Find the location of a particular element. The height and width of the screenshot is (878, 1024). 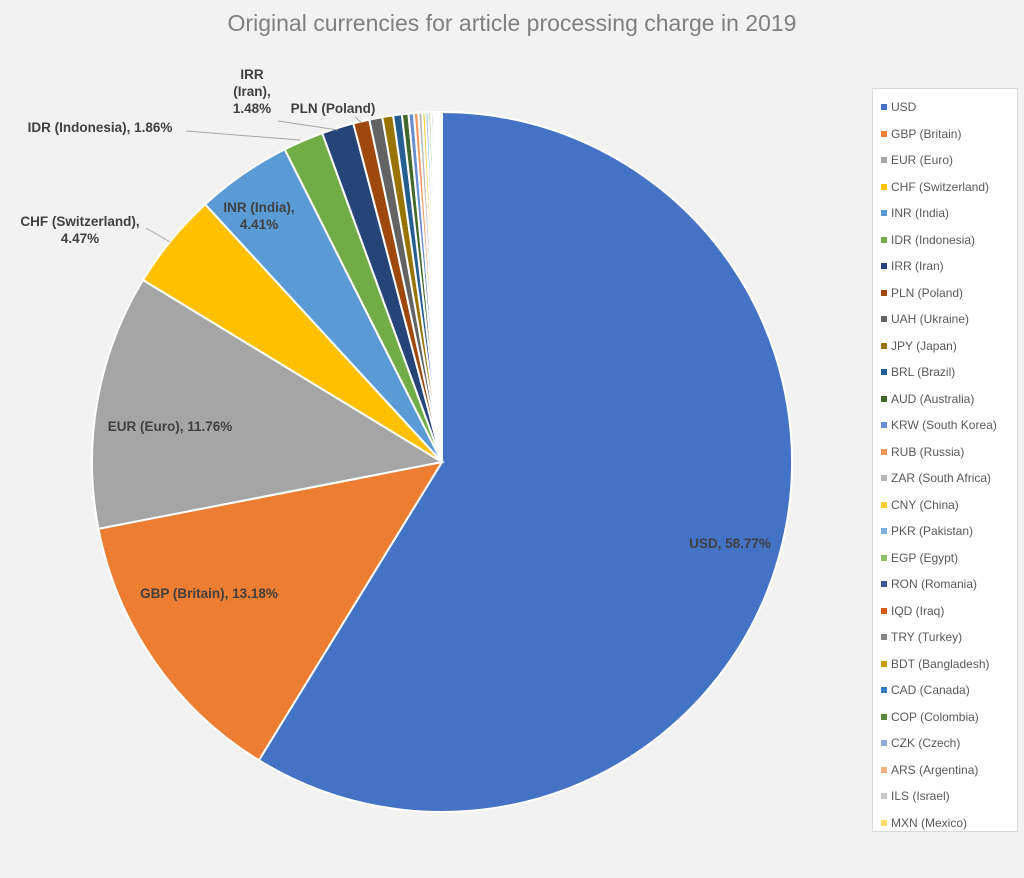

legend-item-irr-iran: IRR (Iran) is located at coordinates (912, 266).